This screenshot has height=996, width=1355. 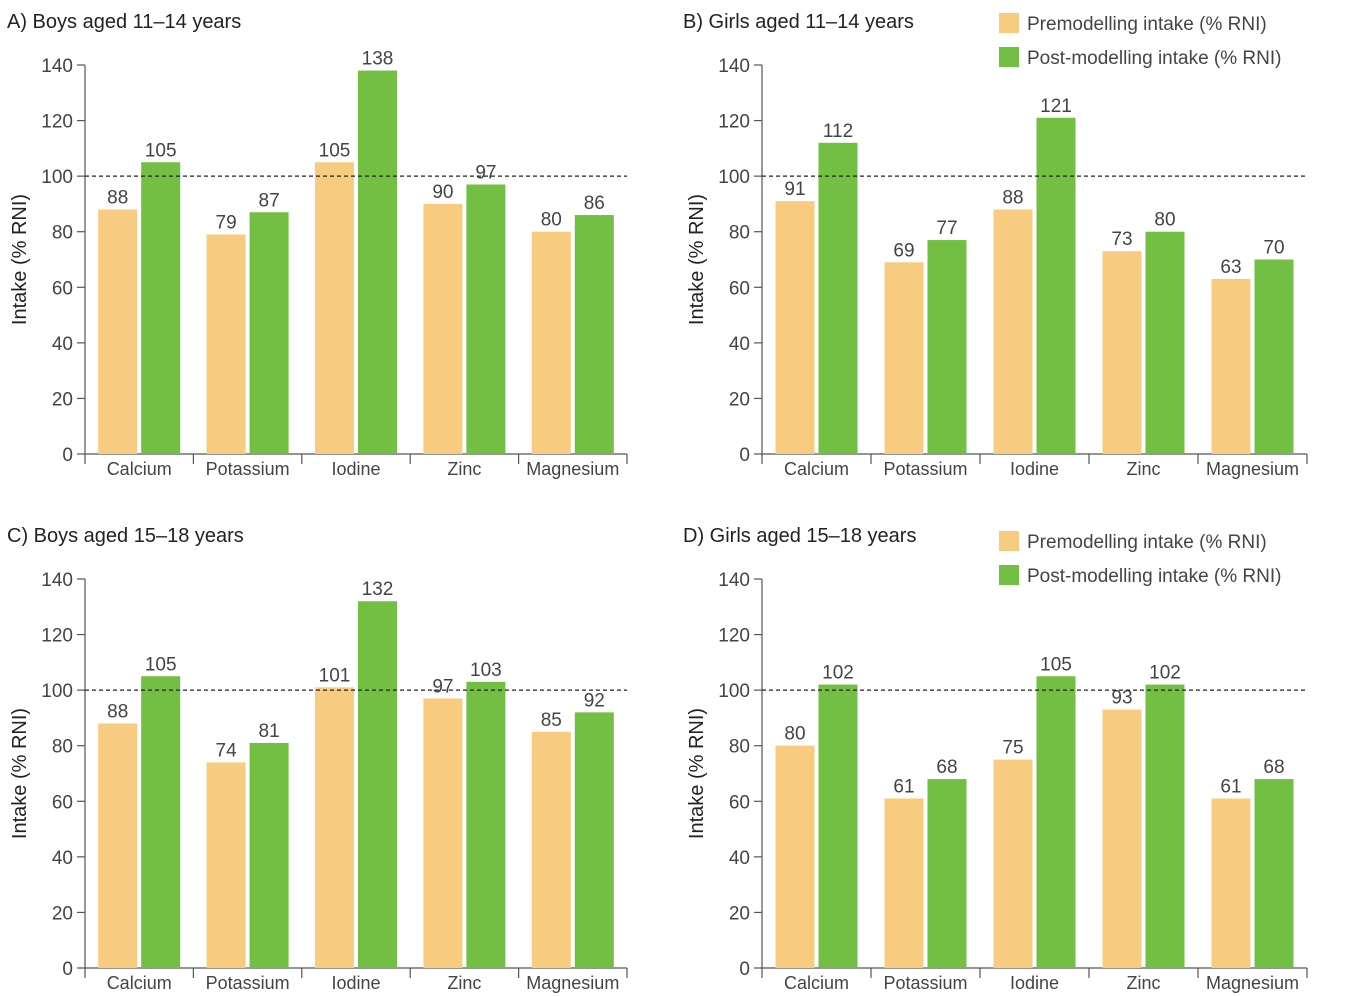 I want to click on data-label: 93, so click(x=1121, y=698).